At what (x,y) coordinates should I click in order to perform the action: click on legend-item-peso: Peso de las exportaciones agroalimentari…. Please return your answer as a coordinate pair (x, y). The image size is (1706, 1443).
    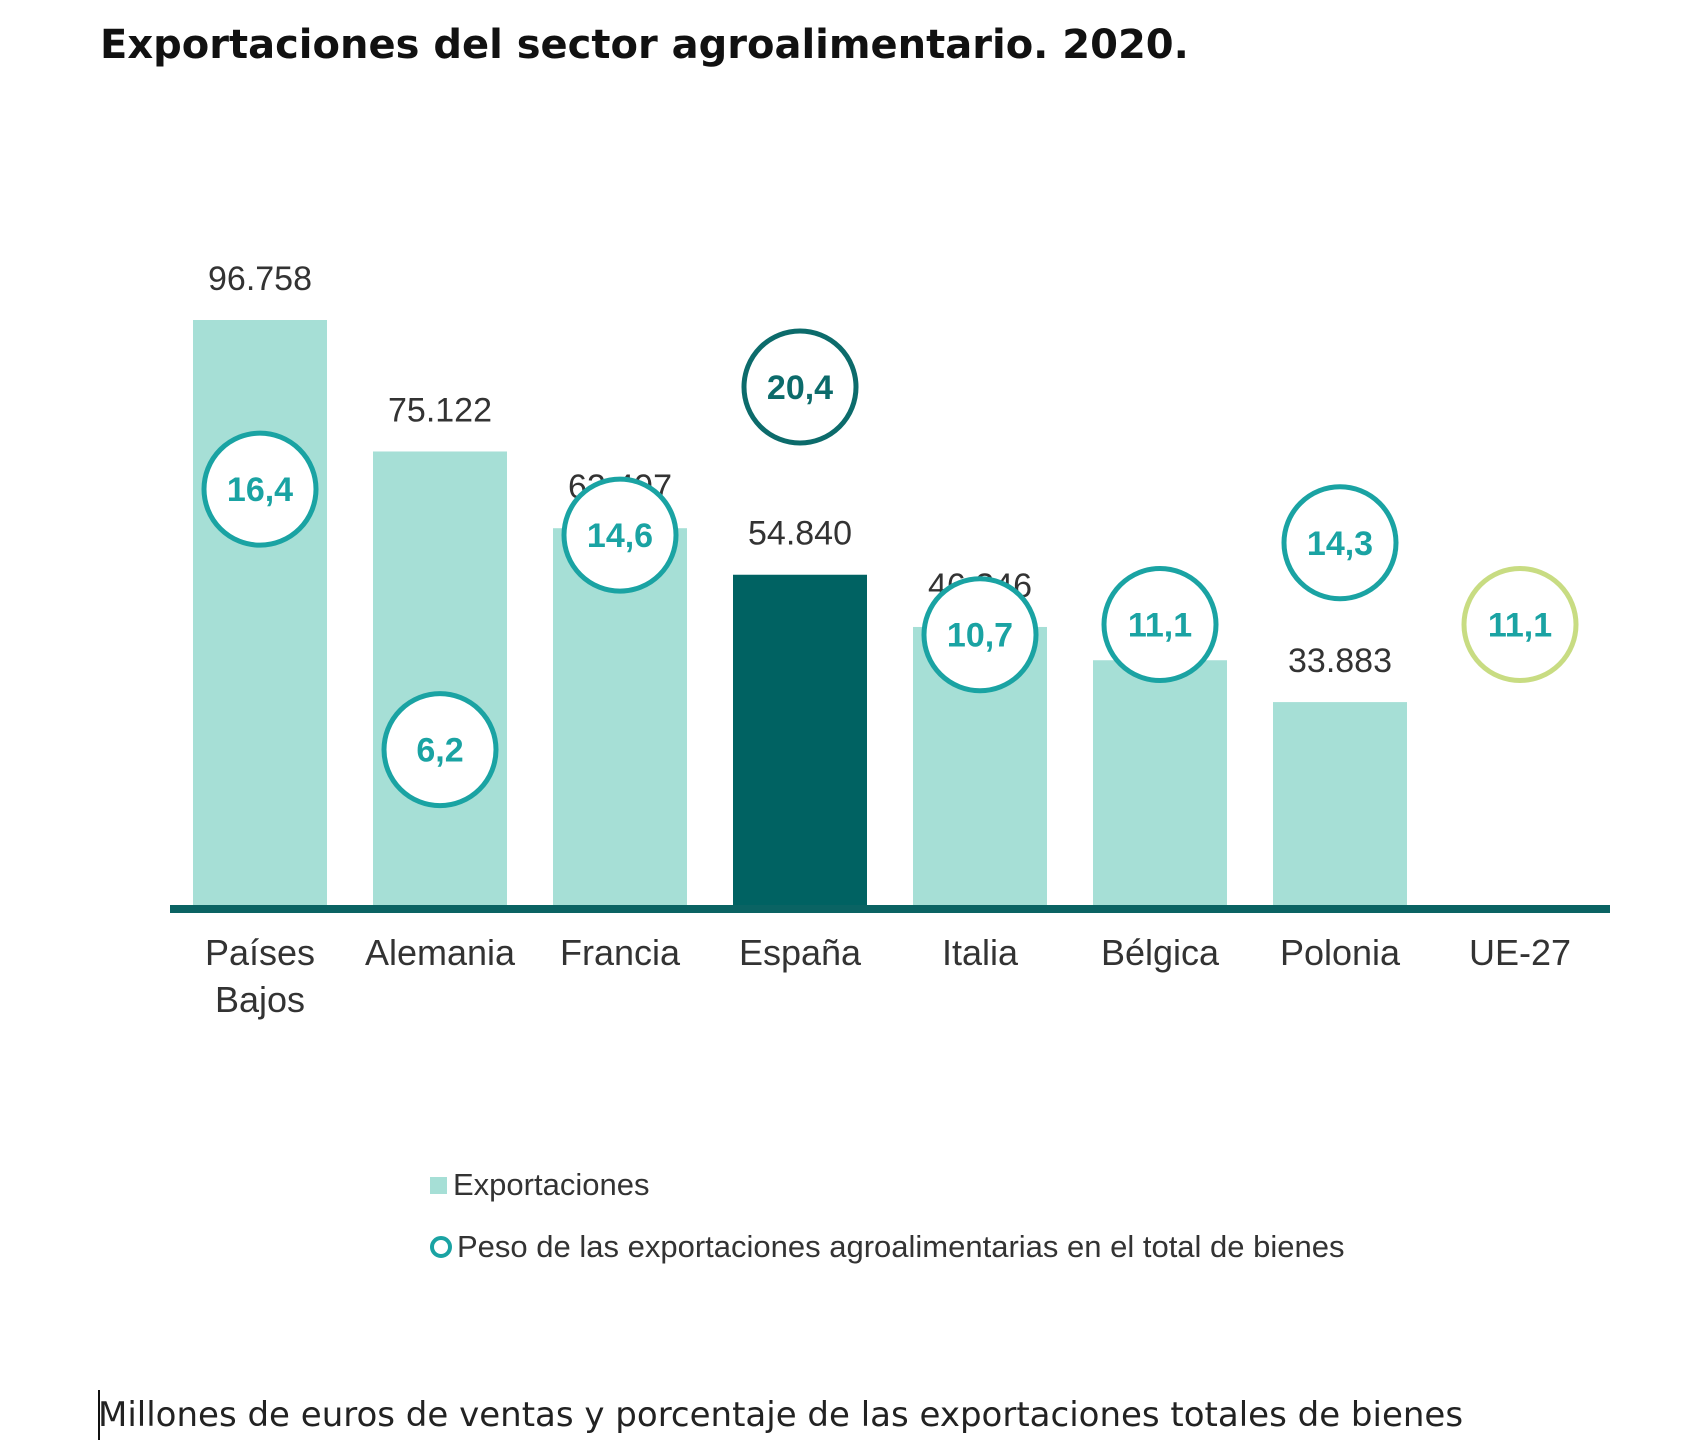
    Looking at the image, I should click on (887, 1247).